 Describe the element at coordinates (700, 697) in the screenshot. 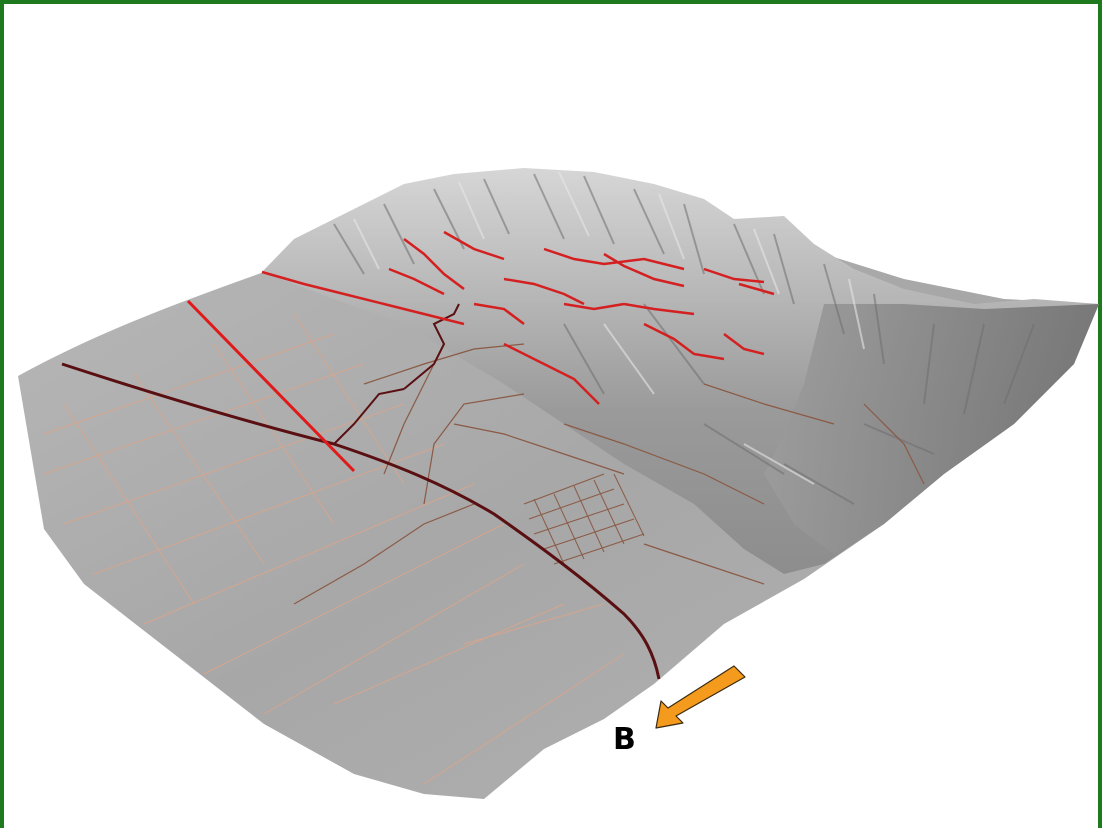

I see `arrow-down-left-icon` at that location.